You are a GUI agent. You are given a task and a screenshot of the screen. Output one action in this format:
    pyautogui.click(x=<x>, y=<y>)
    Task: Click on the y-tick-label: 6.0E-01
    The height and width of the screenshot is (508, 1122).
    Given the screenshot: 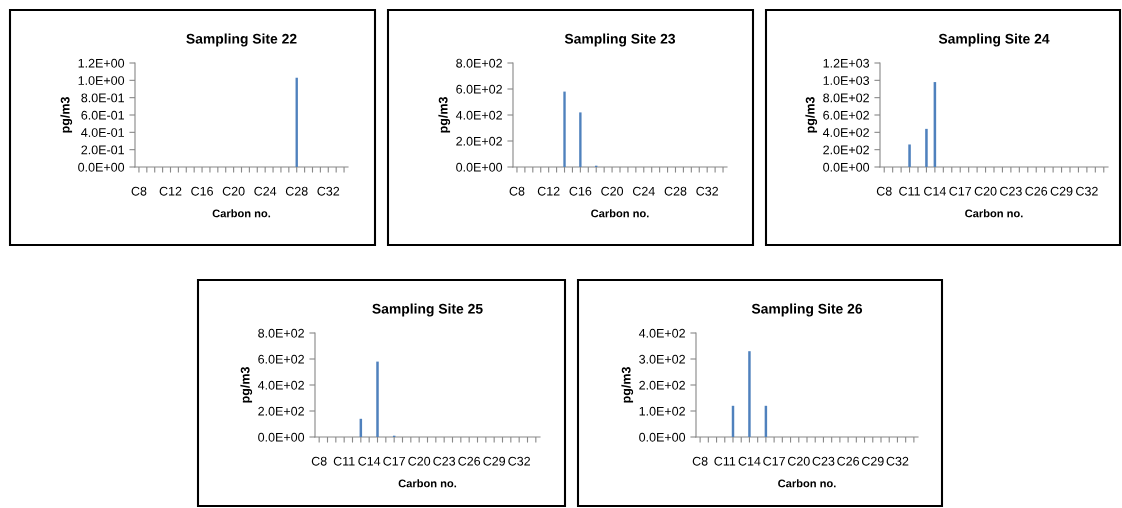 What is the action you would take?
    pyautogui.click(x=102, y=115)
    